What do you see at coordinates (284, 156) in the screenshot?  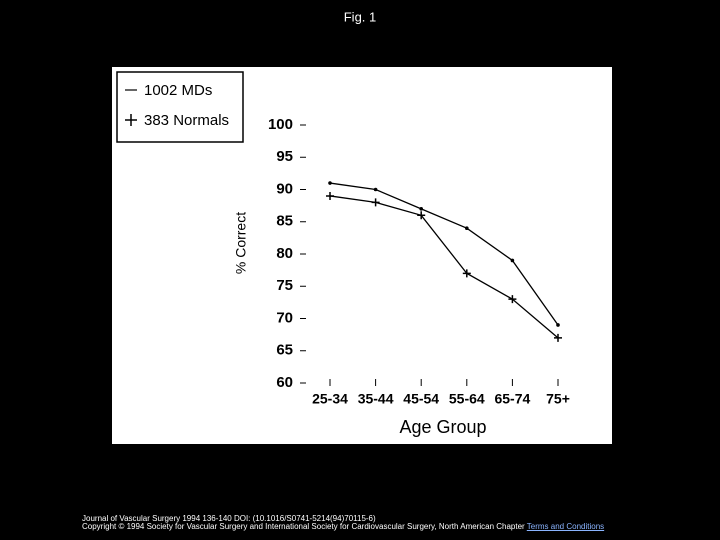 I see `y-tick-label: 95` at bounding box center [284, 156].